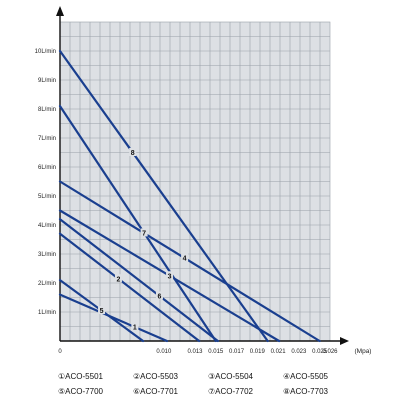  Describe the element at coordinates (363, 351) in the screenshot. I see `x-unit-label: (Mpa)` at that location.